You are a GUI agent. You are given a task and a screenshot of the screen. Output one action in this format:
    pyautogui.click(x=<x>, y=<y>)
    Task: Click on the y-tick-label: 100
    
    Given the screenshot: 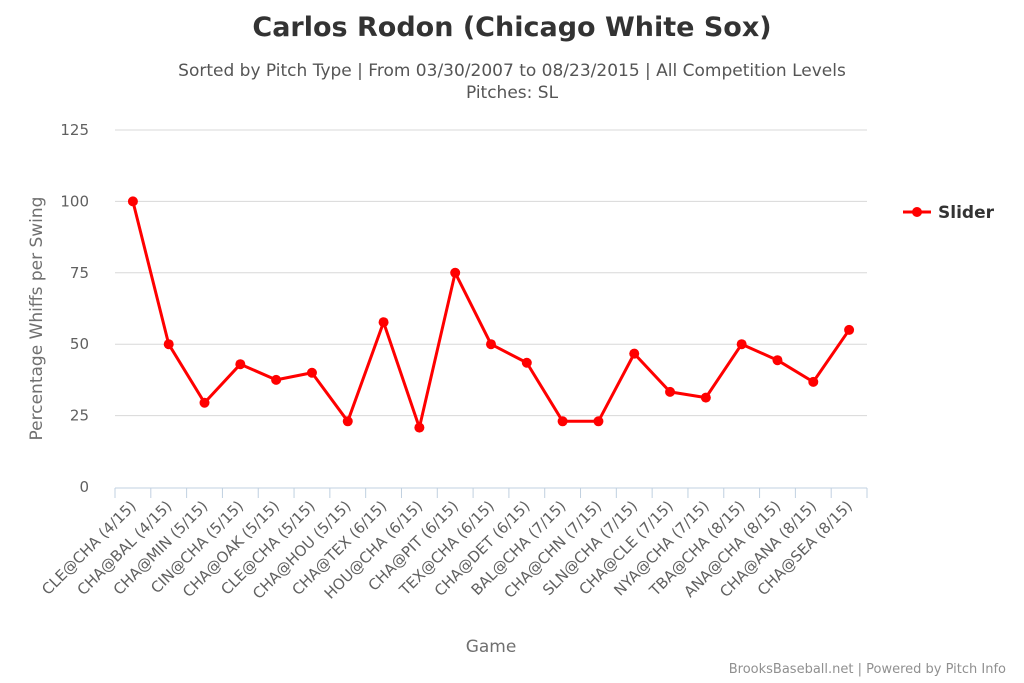 What is the action you would take?
    pyautogui.click(x=74, y=201)
    